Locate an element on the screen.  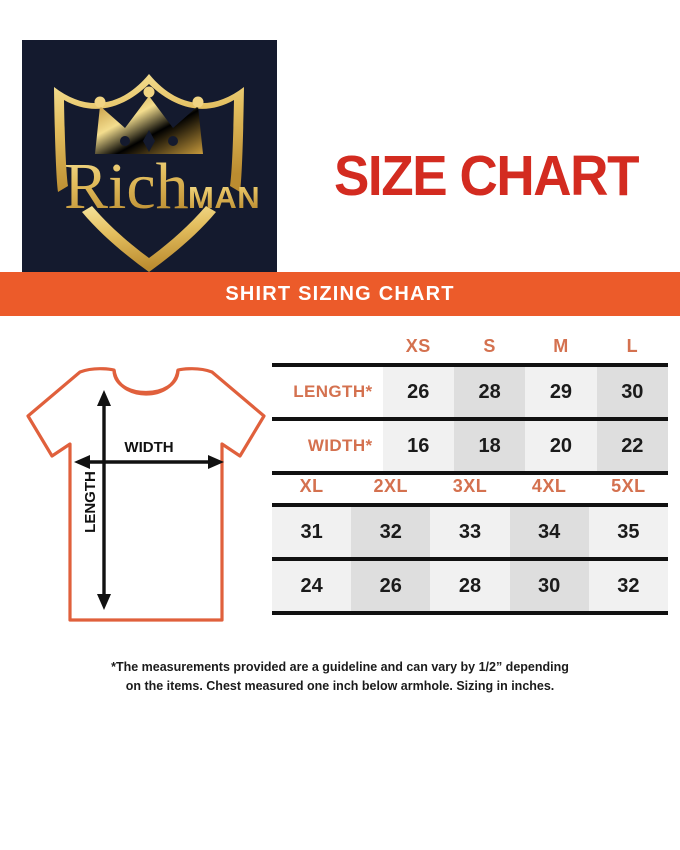
column-header-2xl: 2XL is located at coordinates (391, 486).